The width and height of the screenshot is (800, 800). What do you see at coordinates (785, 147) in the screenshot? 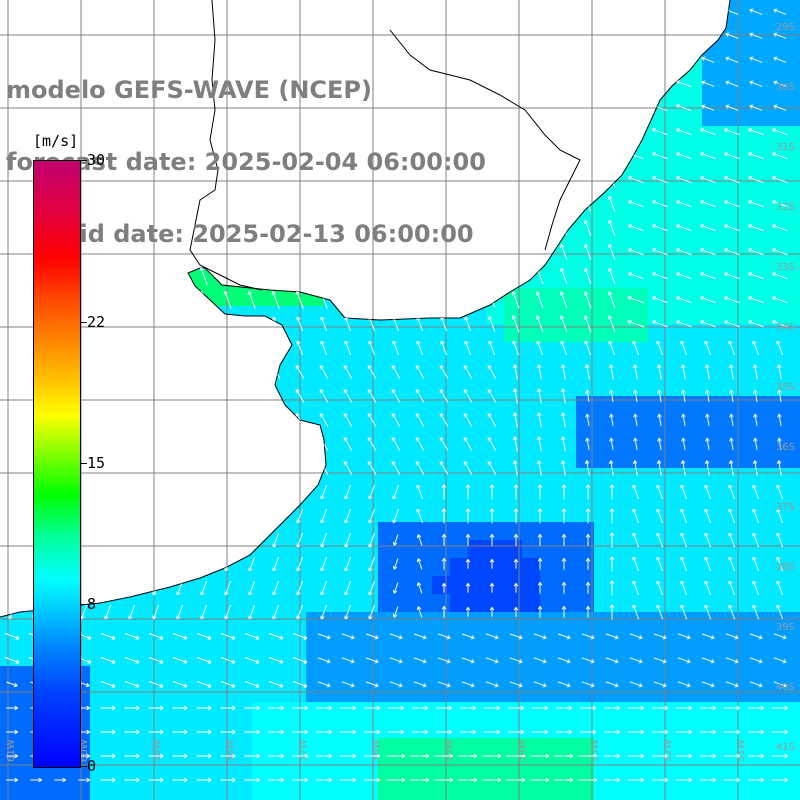
I see `latitude-label: 31S` at bounding box center [785, 147].